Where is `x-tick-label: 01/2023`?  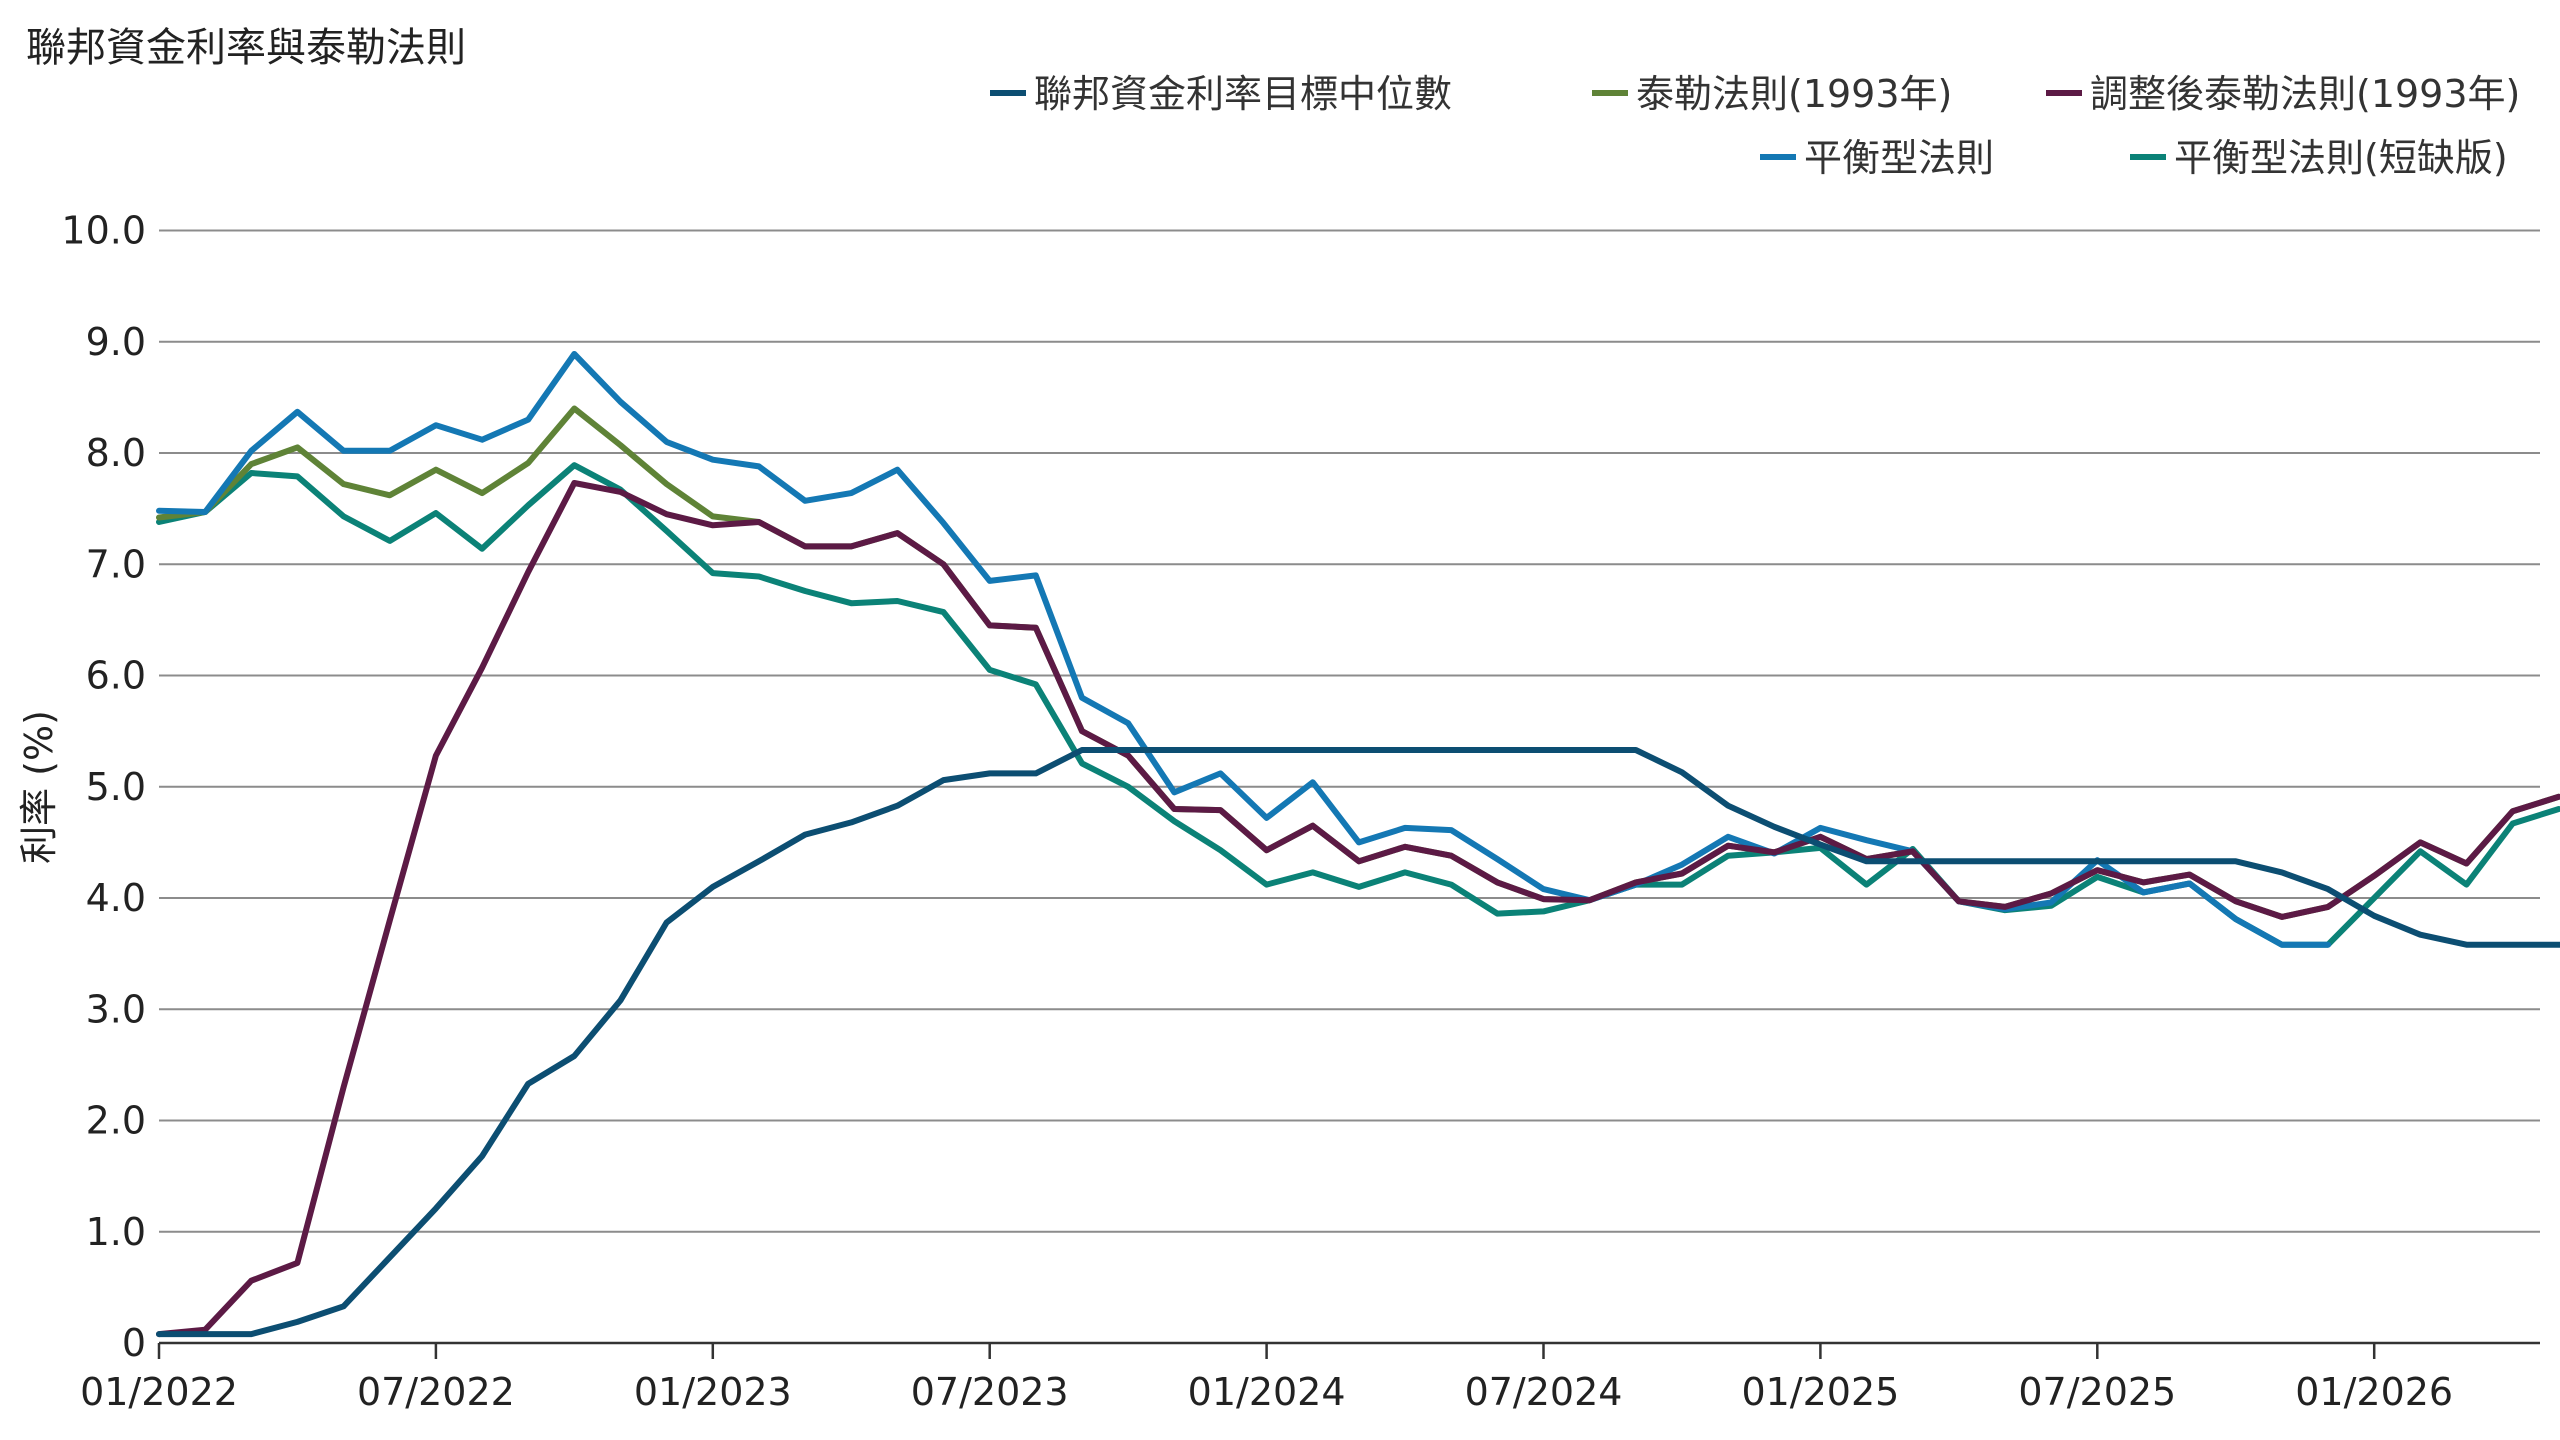 x-tick-label: 01/2023 is located at coordinates (713, 1392).